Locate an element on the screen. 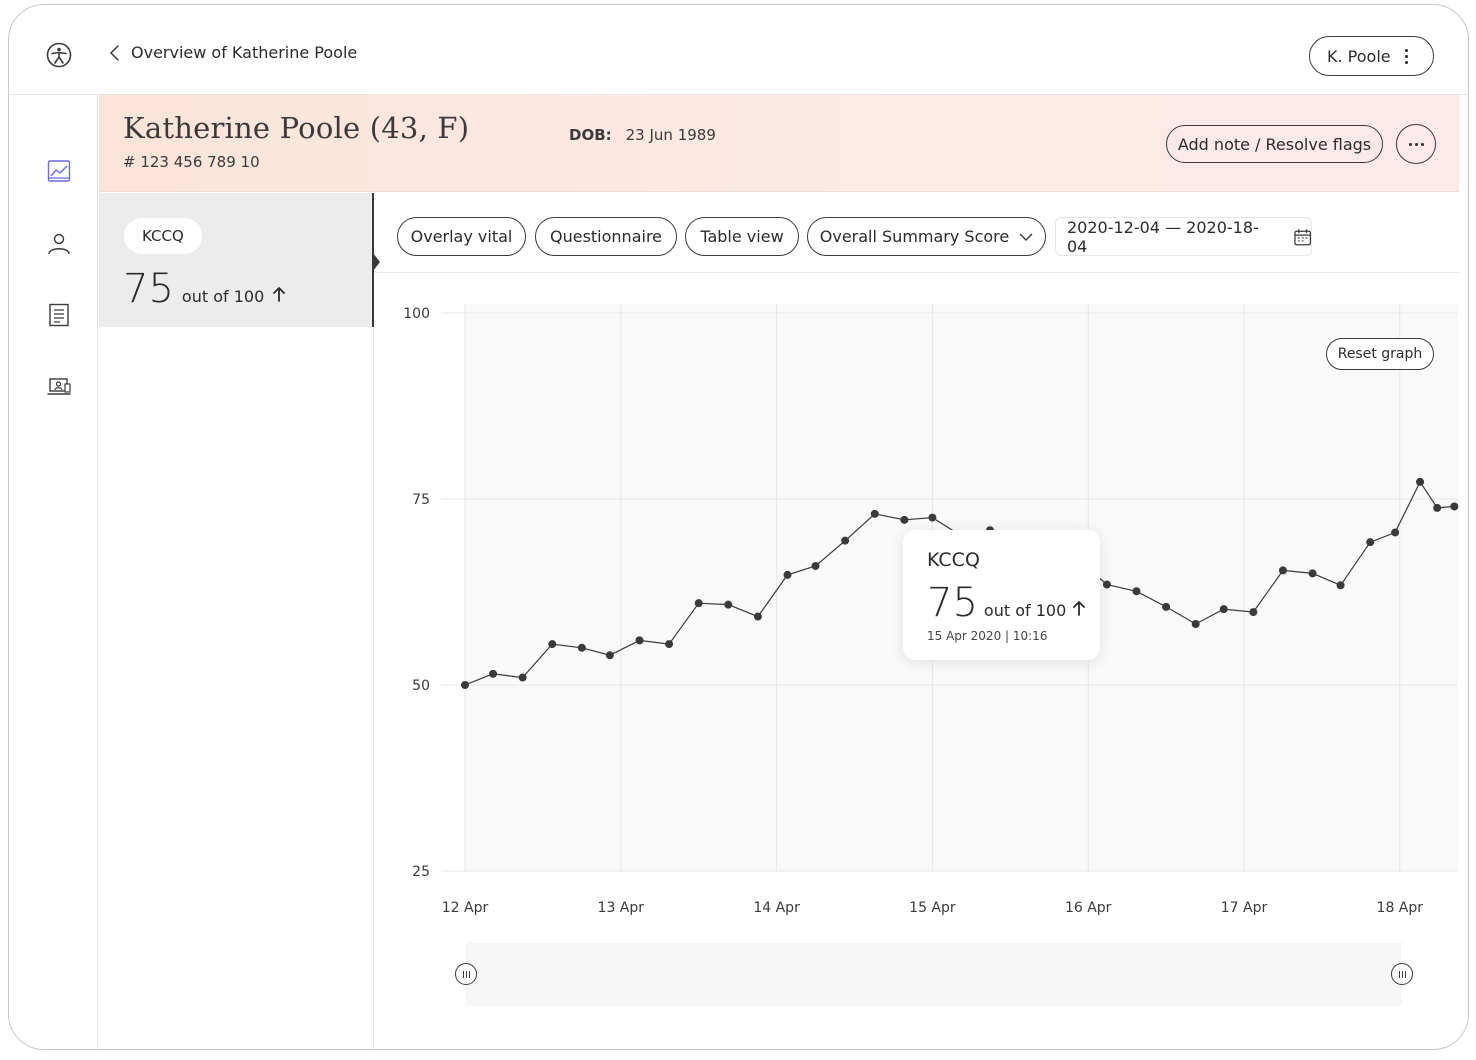 The image size is (1476, 1060). user-menu-button: K. Poole is located at coordinates (1371, 56).